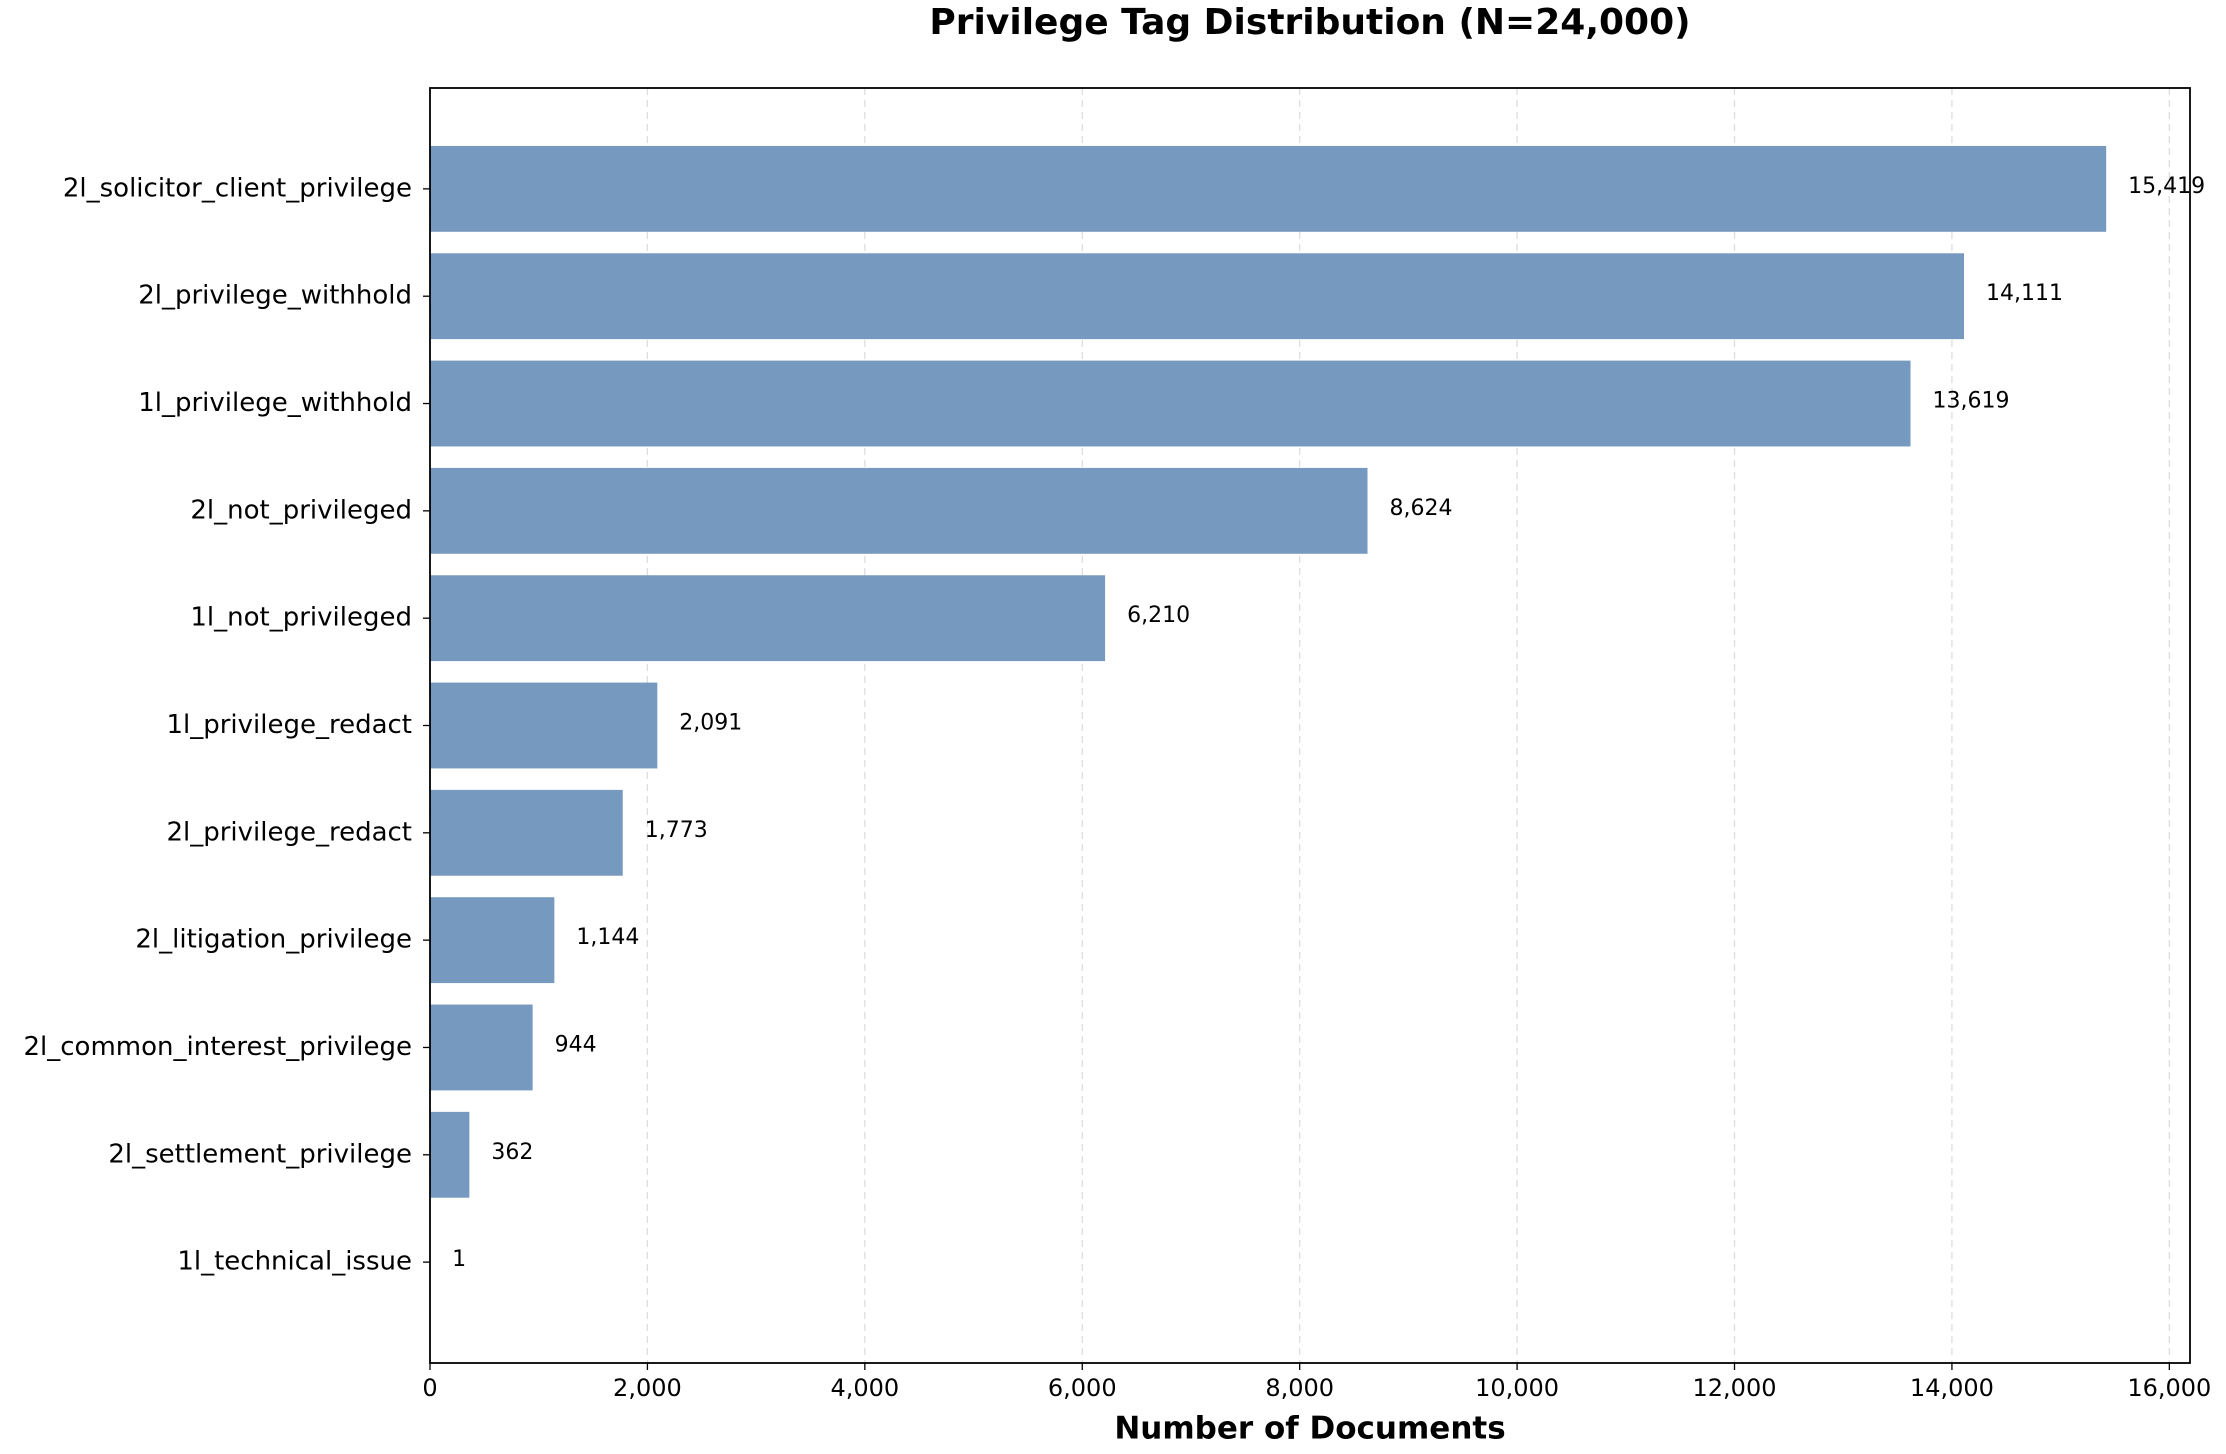  I want to click on y-tick-label: 1l_privilege_redact, so click(289, 725).